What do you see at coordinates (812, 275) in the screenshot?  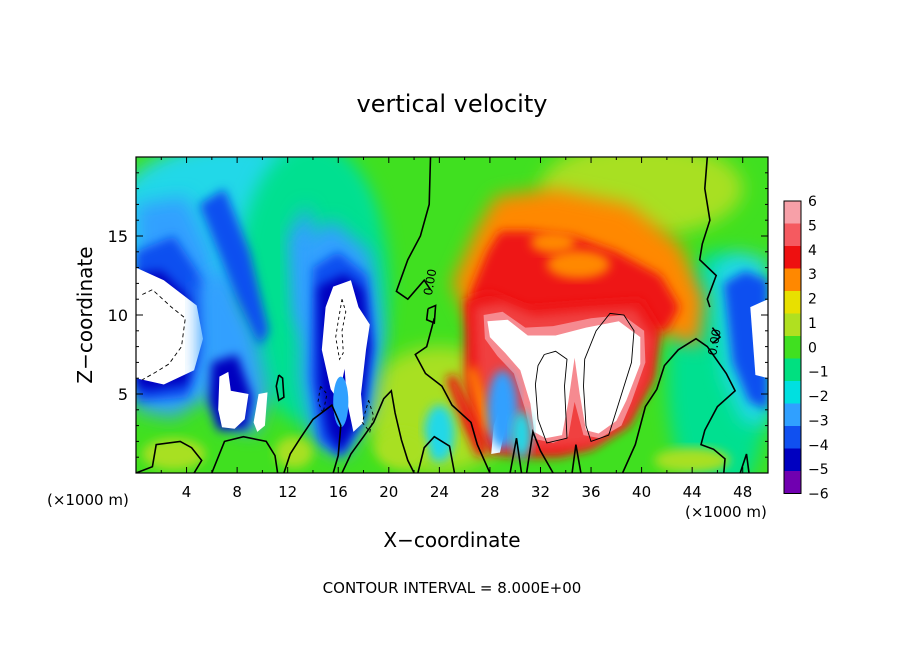 I see `colorbar-label: 3` at bounding box center [812, 275].